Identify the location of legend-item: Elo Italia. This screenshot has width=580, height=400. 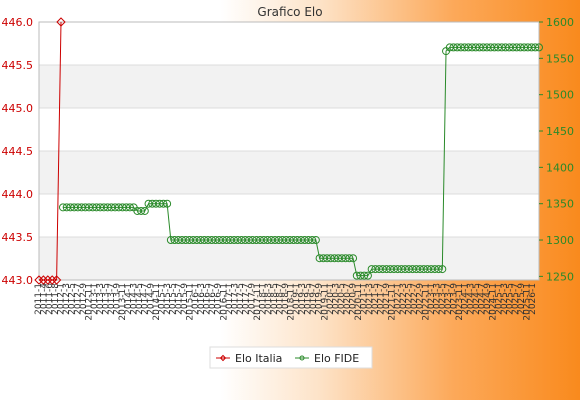
(249, 358).